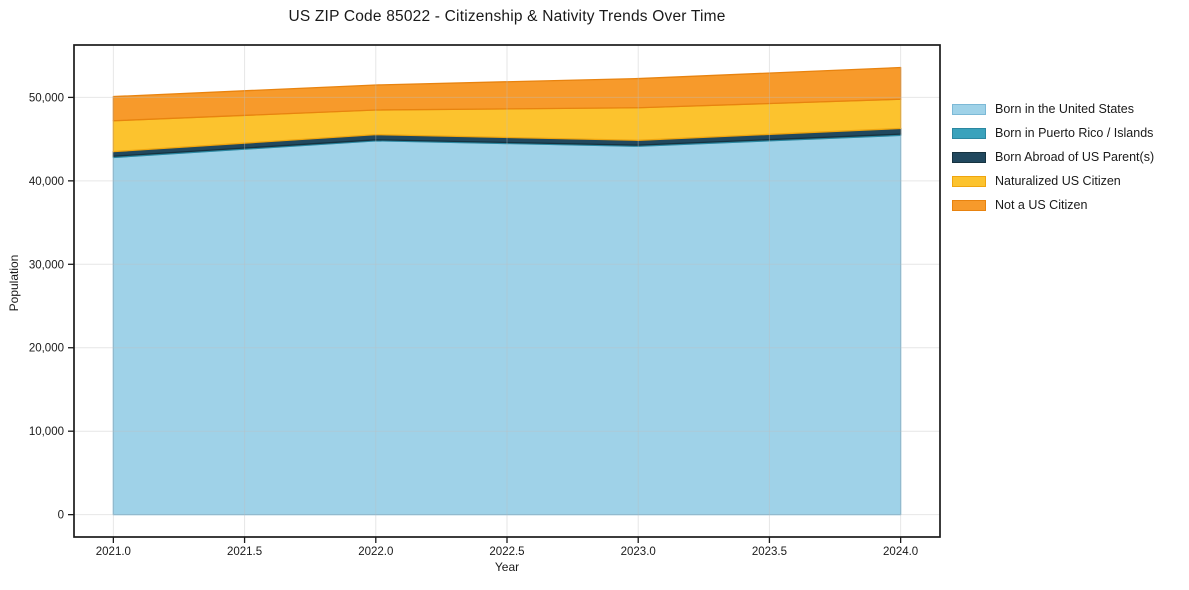 This screenshot has height=590, width=1189. Describe the element at coordinates (14, 283) in the screenshot. I see `y-axis-label: Population` at that location.